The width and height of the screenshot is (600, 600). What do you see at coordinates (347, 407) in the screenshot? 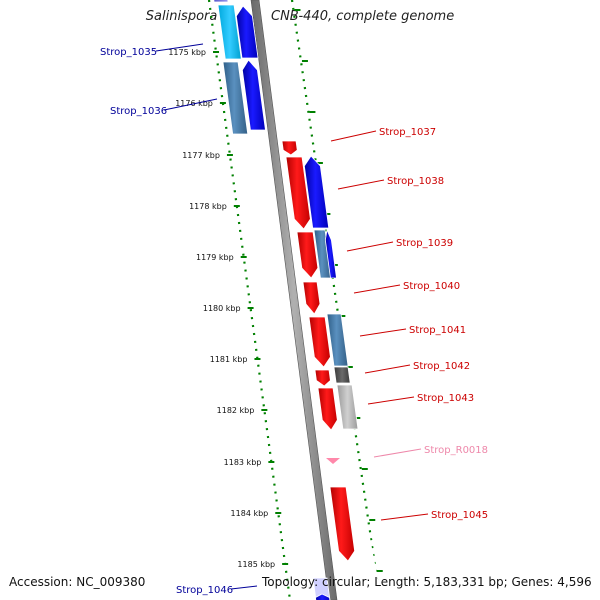
I see `gene-strop-1043-partner` at bounding box center [347, 407].